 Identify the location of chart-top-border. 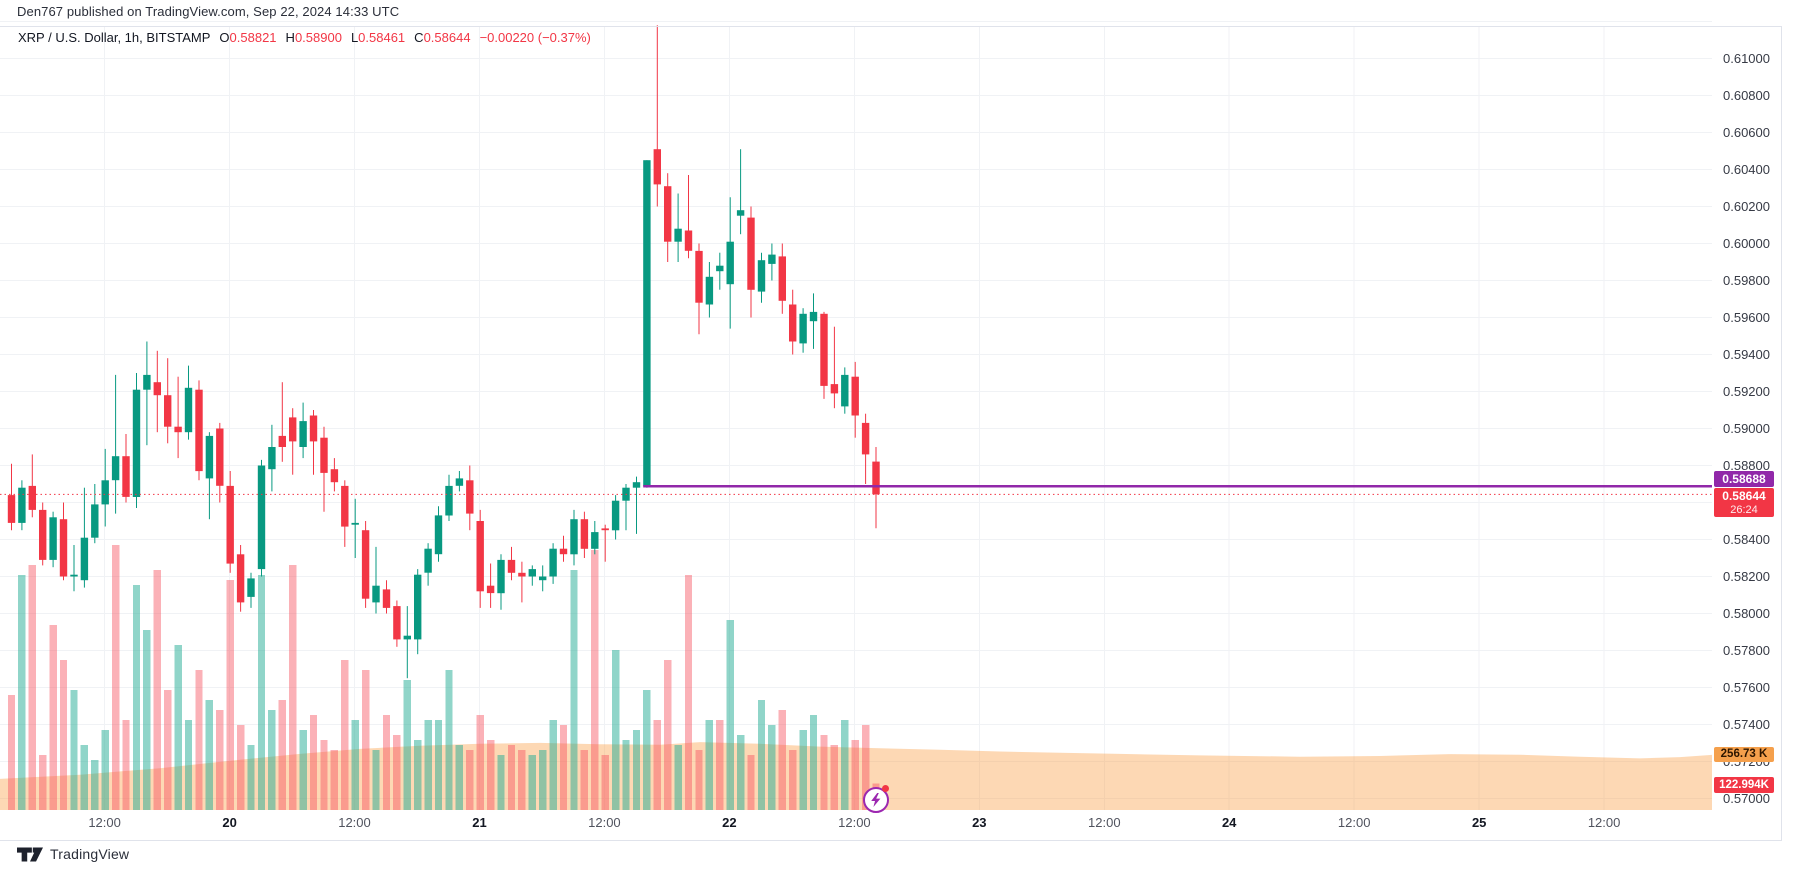
(891, 26).